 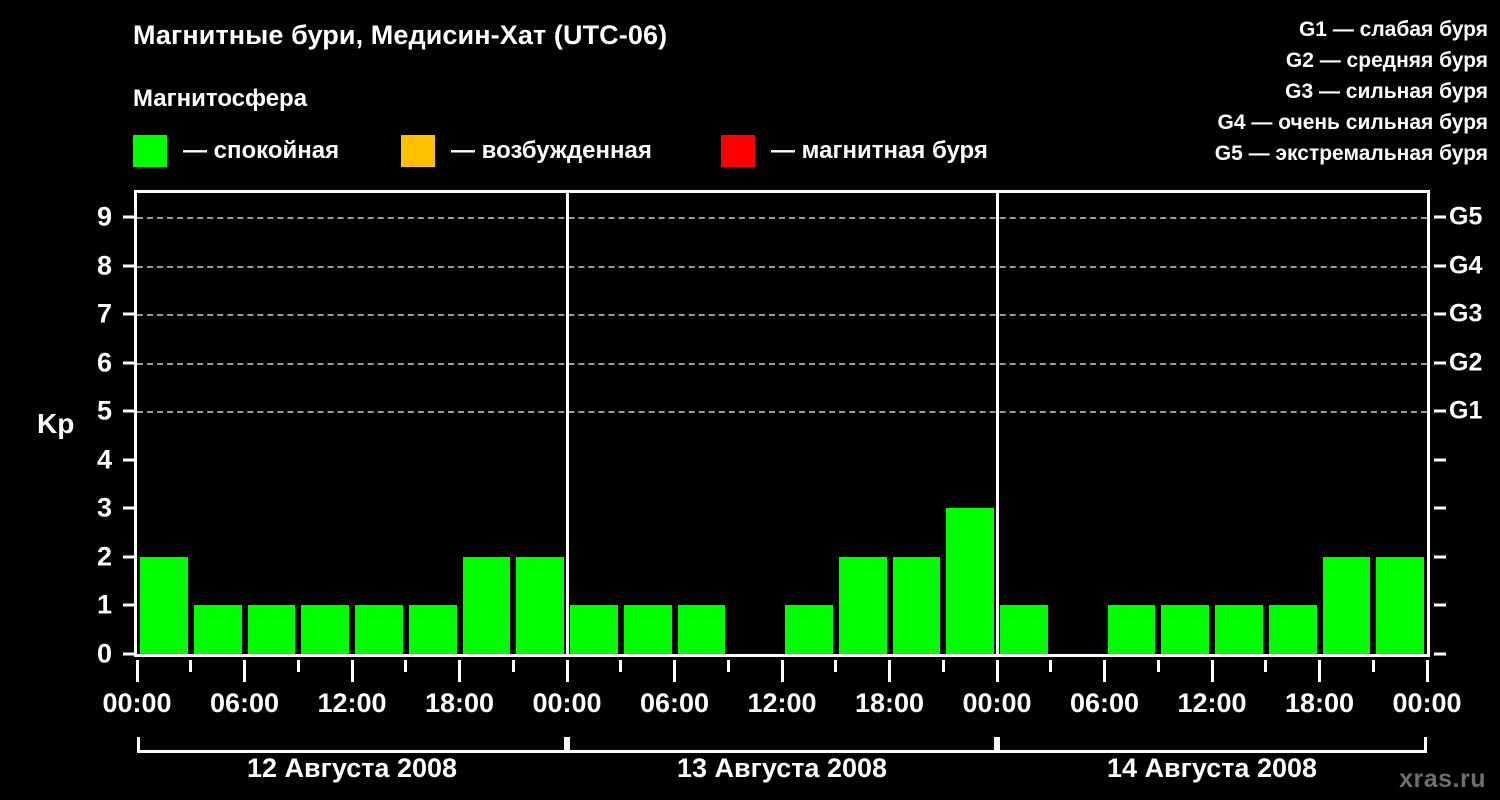 I want to click on storm-scale-text-G4: G4 — очень сильная буря, so click(x=1352, y=122).